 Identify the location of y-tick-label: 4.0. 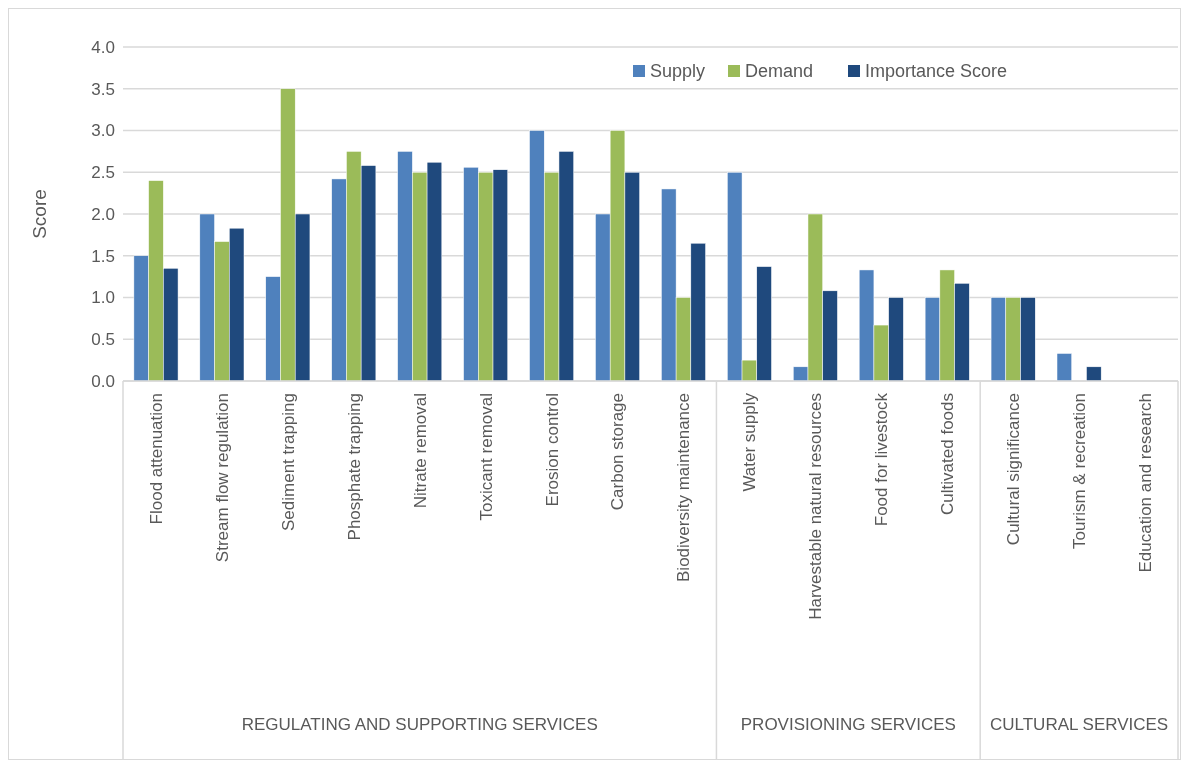
(103, 47).